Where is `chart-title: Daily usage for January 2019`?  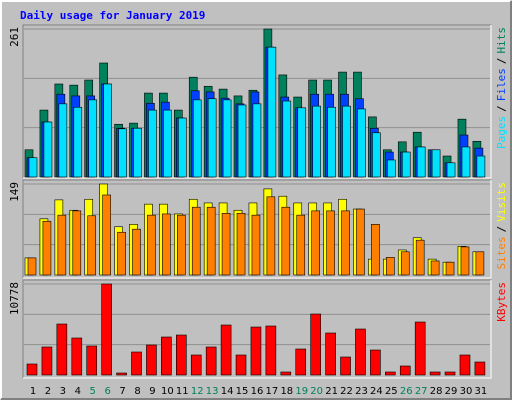 chart-title: Daily usage for January 2019 is located at coordinates (112, 15).